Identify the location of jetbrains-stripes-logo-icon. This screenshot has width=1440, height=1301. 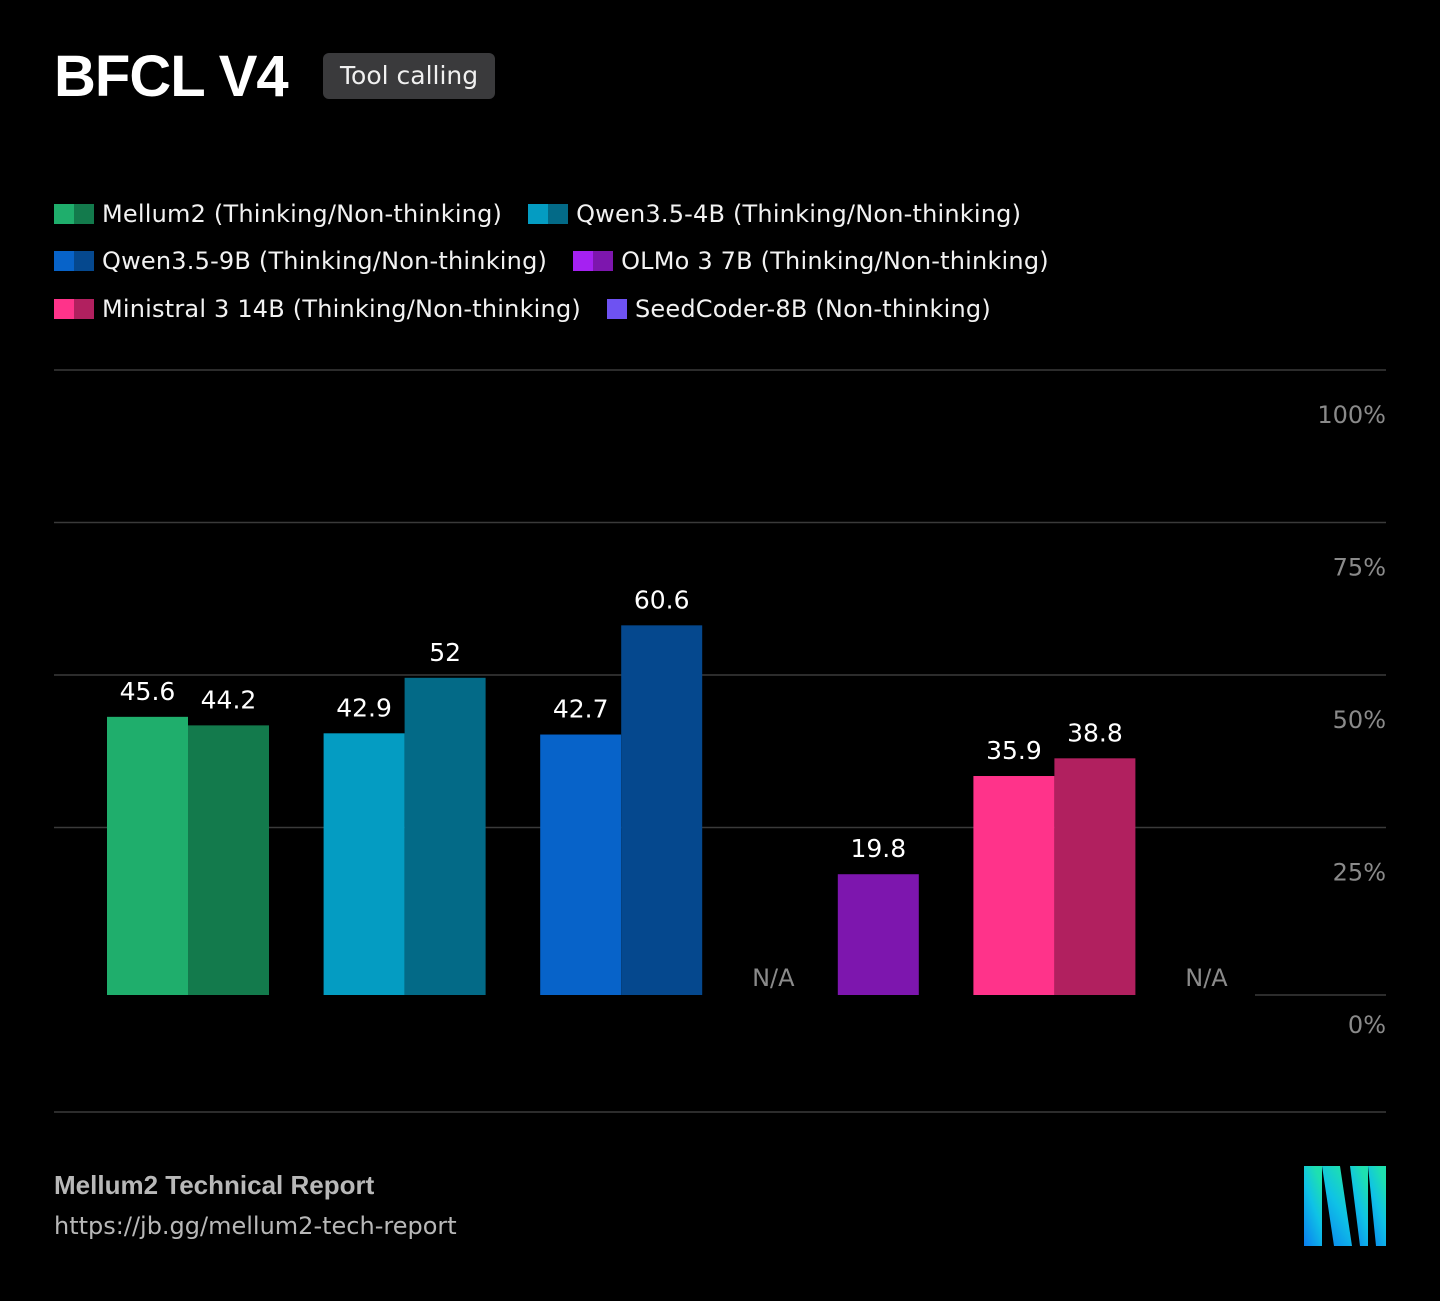
(1345, 1206).